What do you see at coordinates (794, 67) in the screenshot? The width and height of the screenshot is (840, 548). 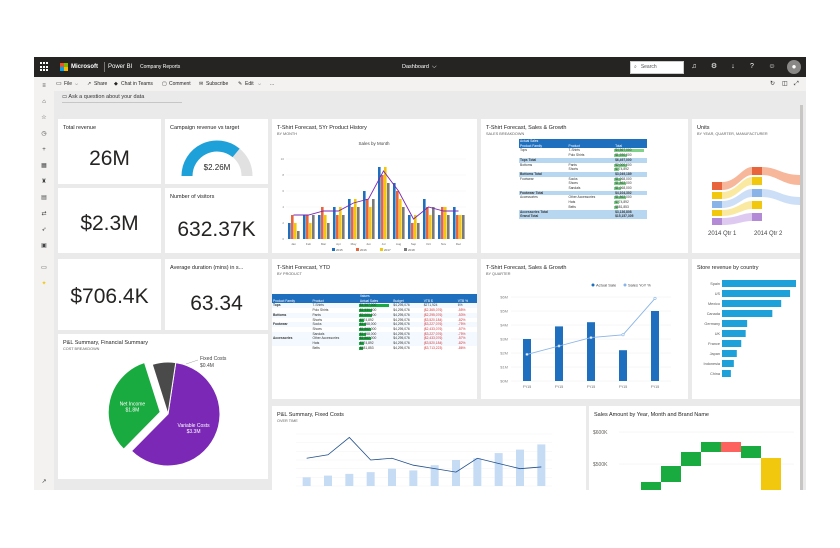 I see `avatar: ●` at bounding box center [794, 67].